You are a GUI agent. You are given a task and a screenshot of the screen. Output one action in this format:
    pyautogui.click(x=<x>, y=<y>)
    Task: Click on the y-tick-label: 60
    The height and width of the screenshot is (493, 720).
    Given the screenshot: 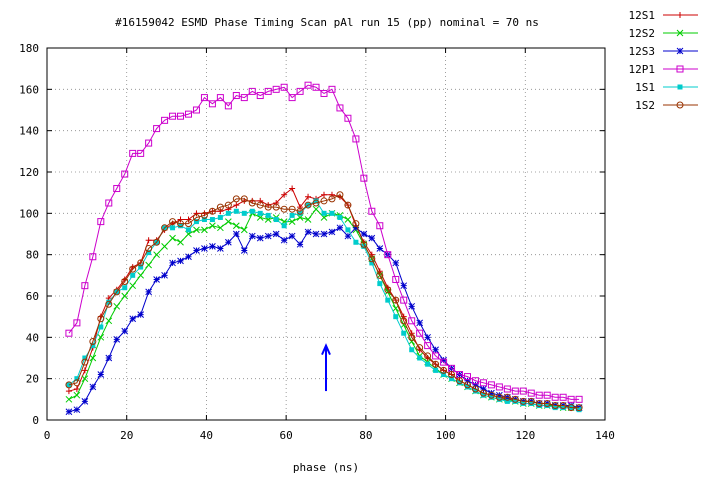 What is the action you would take?
    pyautogui.click(x=32, y=296)
    